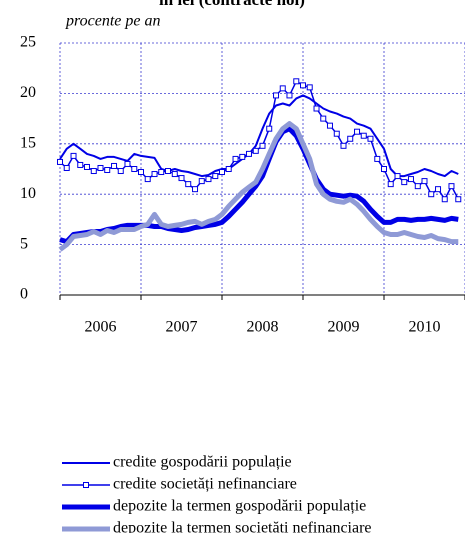 Image resolution: width=465 pixels, height=533 pixels. What do you see at coordinates (202, 462) in the screenshot?
I see `legend-label: credite gospodării populație` at bounding box center [202, 462].